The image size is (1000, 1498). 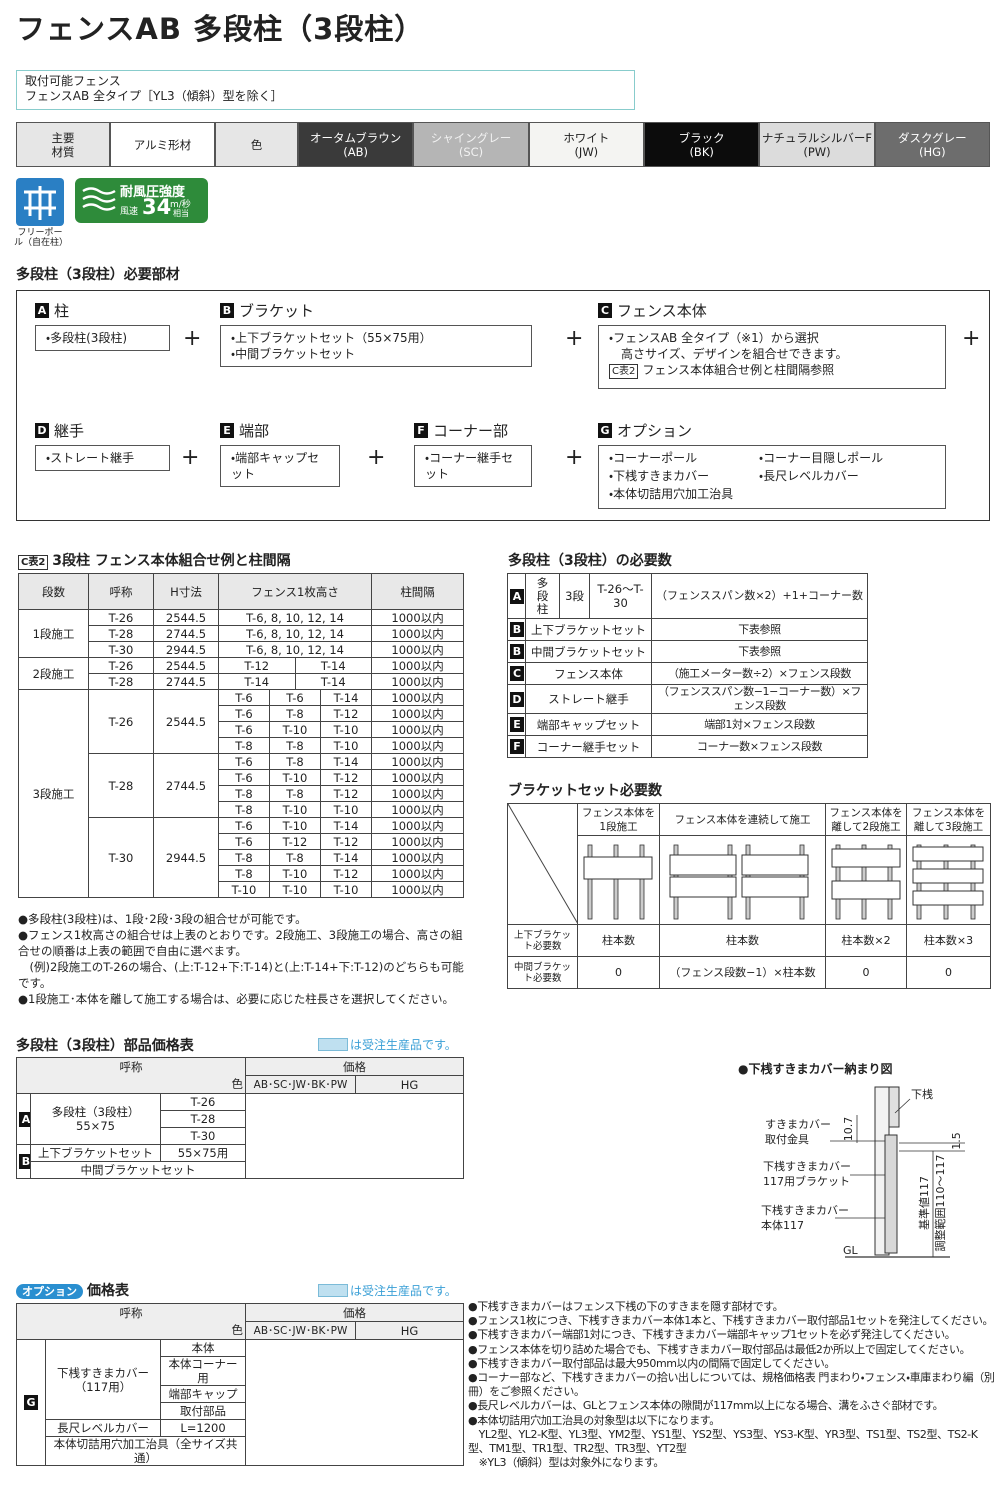 I want to click on table-row: 本体切詰用穴加工治具（全サイズ共通）, so click(x=240, y=1451).